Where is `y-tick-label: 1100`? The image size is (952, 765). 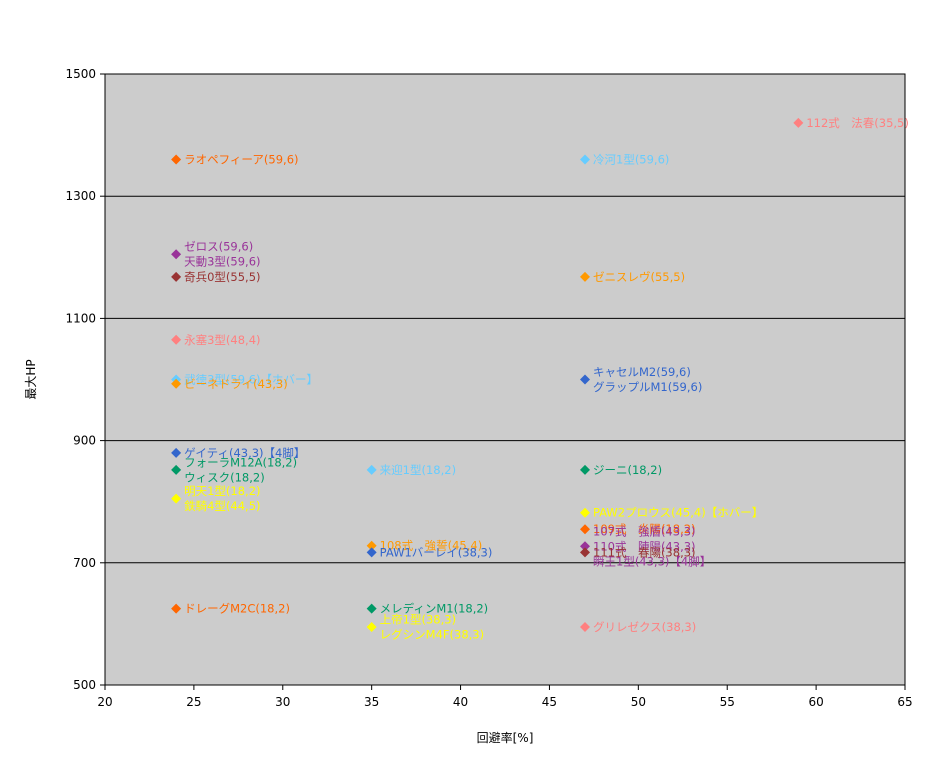
y-tick-label: 1100 is located at coordinates (80, 318).